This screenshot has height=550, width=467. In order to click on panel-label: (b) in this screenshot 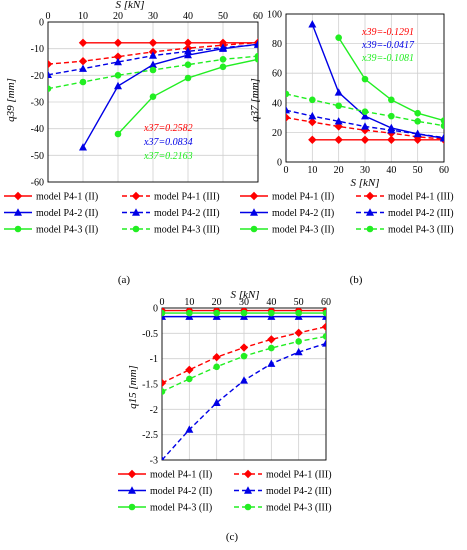, I will do `click(356, 280)`.